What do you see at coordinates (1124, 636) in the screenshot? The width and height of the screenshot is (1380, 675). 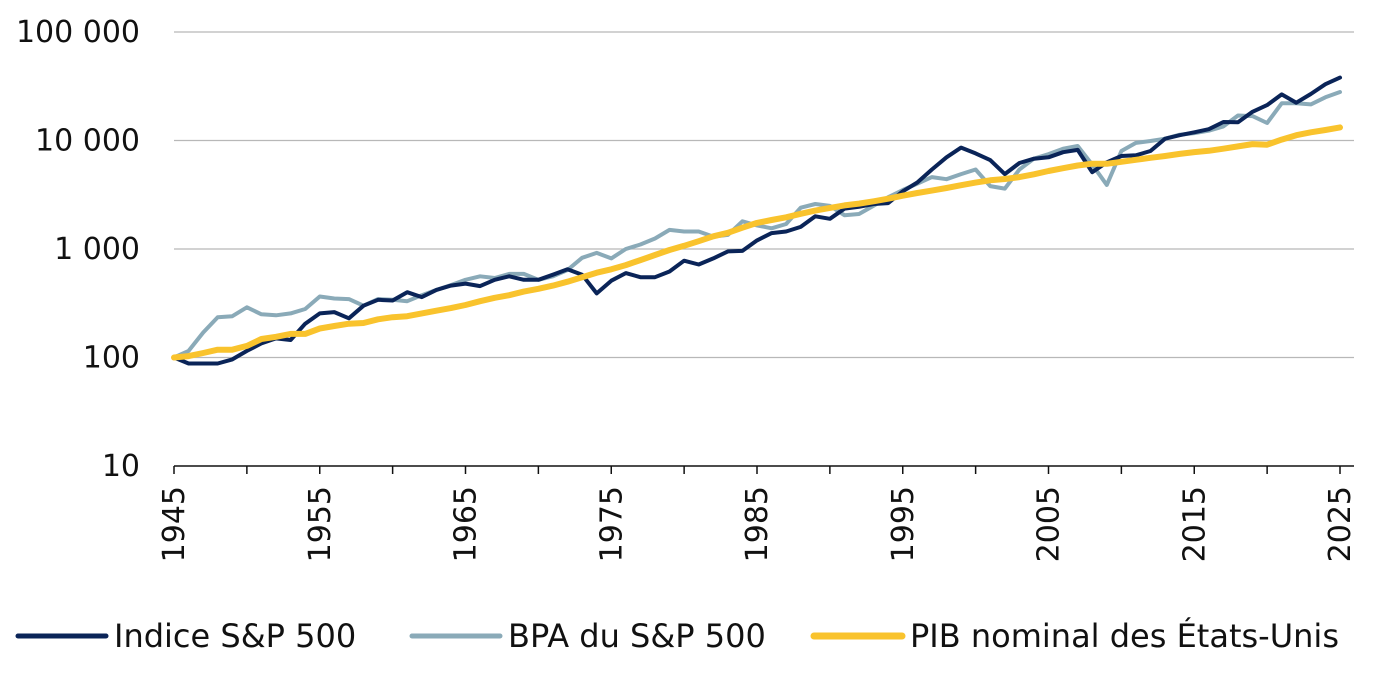 I see `legend-label: PIB nominal des États-Unis` at bounding box center [1124, 636].